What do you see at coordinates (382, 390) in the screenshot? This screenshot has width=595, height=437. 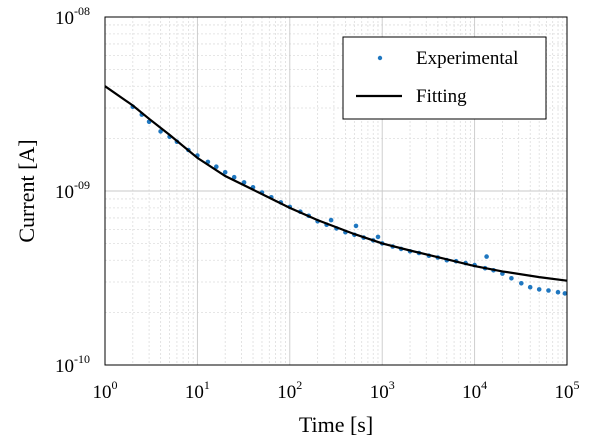 I see `x-tick-label: 10³` at bounding box center [382, 390].